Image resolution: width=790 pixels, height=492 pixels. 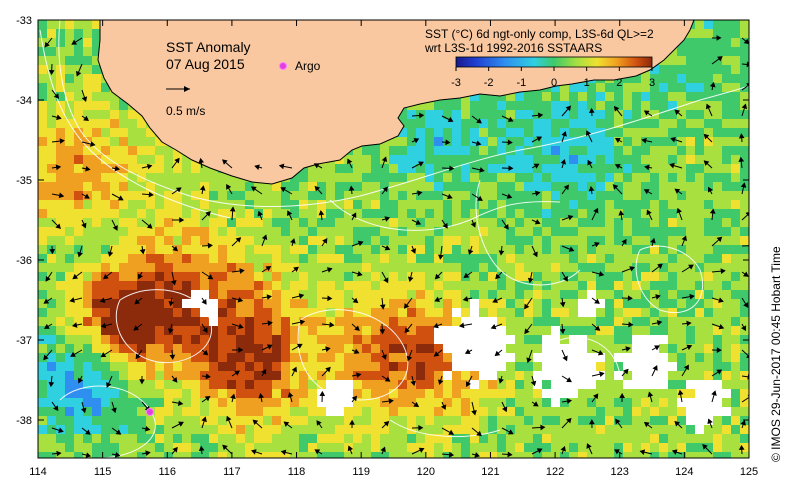 I want to click on argo-float-marker, so click(x=150, y=412).